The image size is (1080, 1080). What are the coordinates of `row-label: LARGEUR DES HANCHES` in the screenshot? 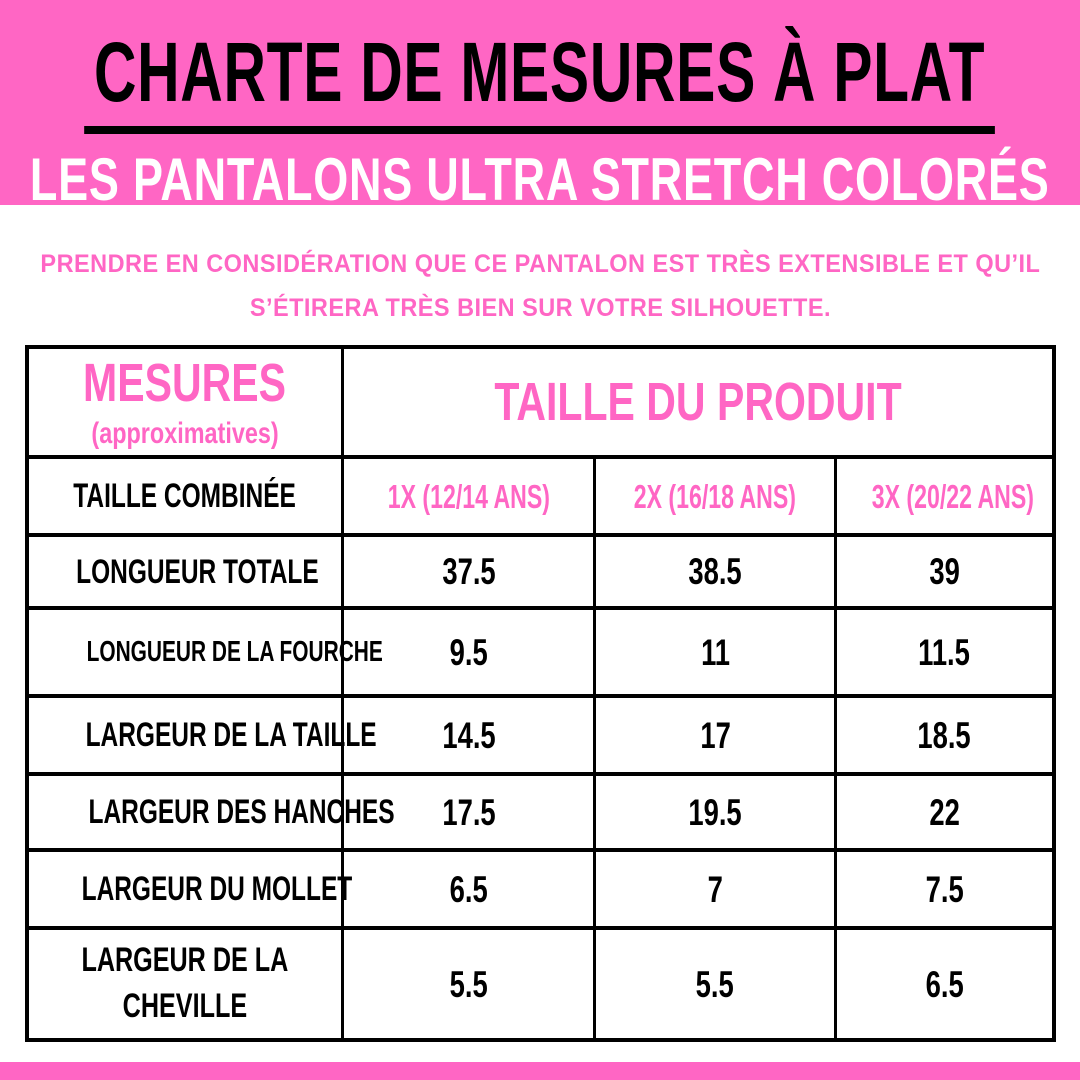 It's located at (241, 812).